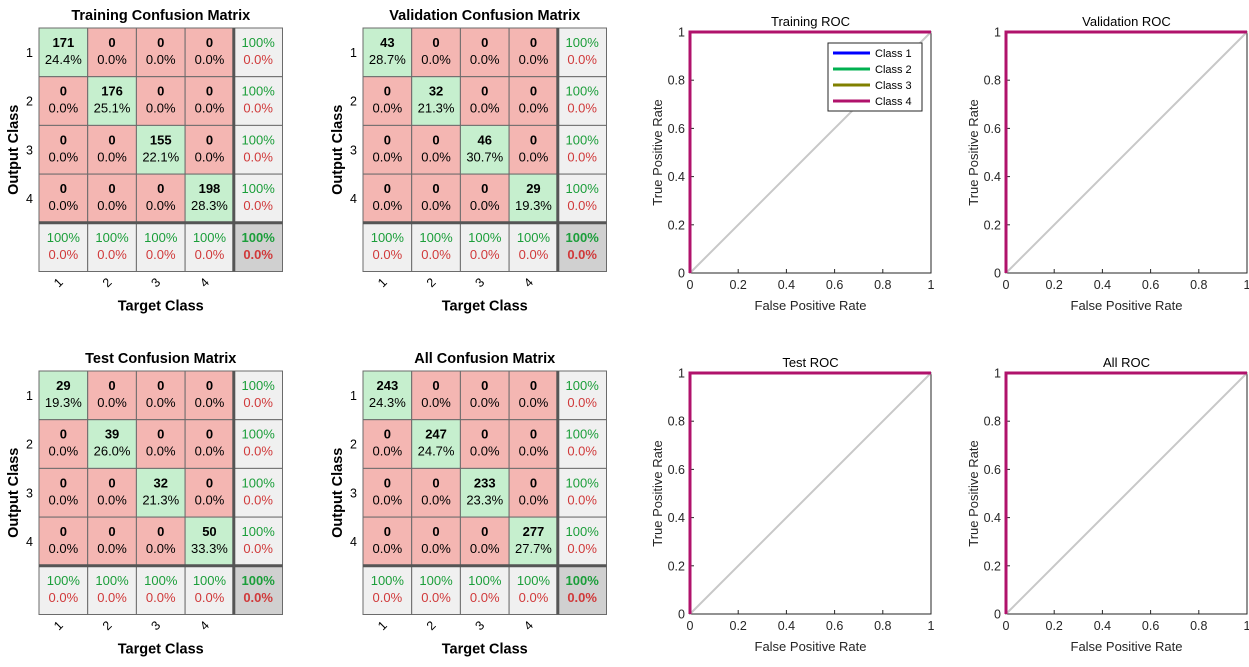  What do you see at coordinates (1150, 285) in the screenshot?
I see `roc-x-tick-label: 0.6` at bounding box center [1150, 285].